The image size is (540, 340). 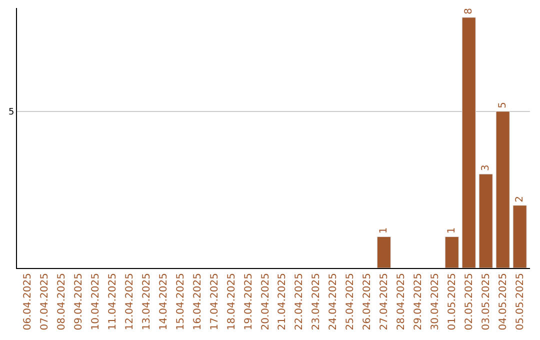 I want to click on x-tick-label: 14.04.2025, so click(x=164, y=301).